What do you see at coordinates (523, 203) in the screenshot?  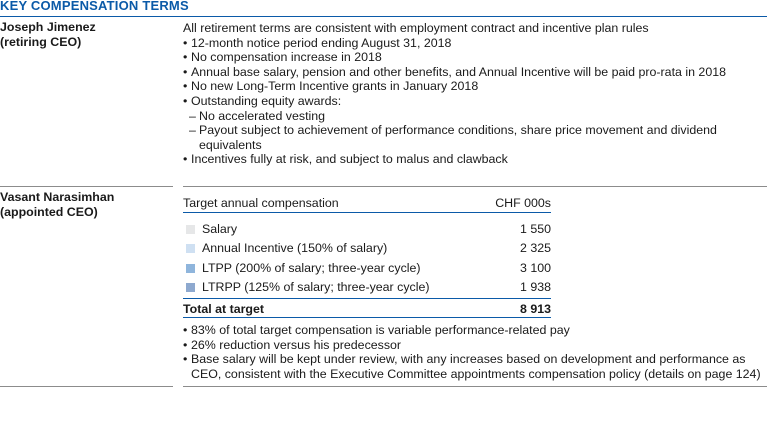 I see `header-unit: CHF 000s` at bounding box center [523, 203].